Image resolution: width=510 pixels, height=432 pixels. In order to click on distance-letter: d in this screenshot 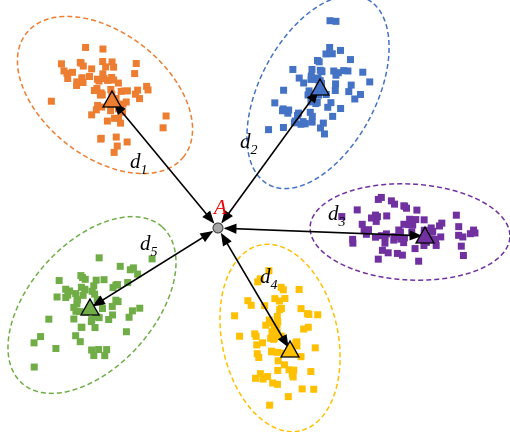, I will do `click(245, 141)`.